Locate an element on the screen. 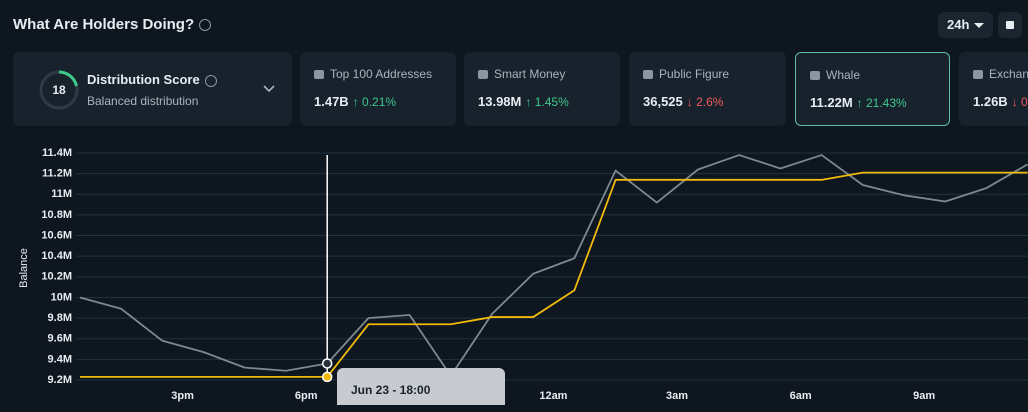 The width and height of the screenshot is (1028, 412). metric-card: Exchan 1.26B ↓ 0 is located at coordinates (993, 89).